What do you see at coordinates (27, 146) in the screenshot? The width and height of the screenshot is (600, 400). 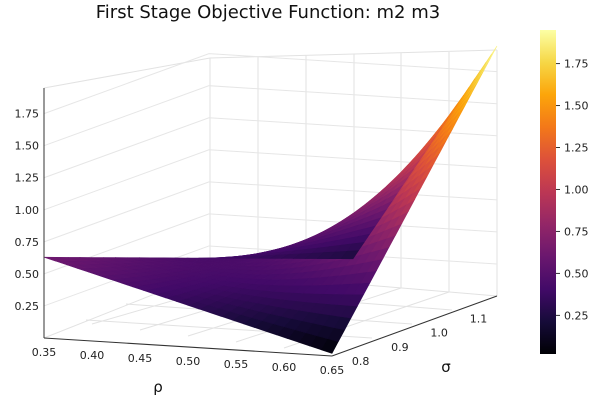 I see `z-tick-label: 1.50` at bounding box center [27, 146].